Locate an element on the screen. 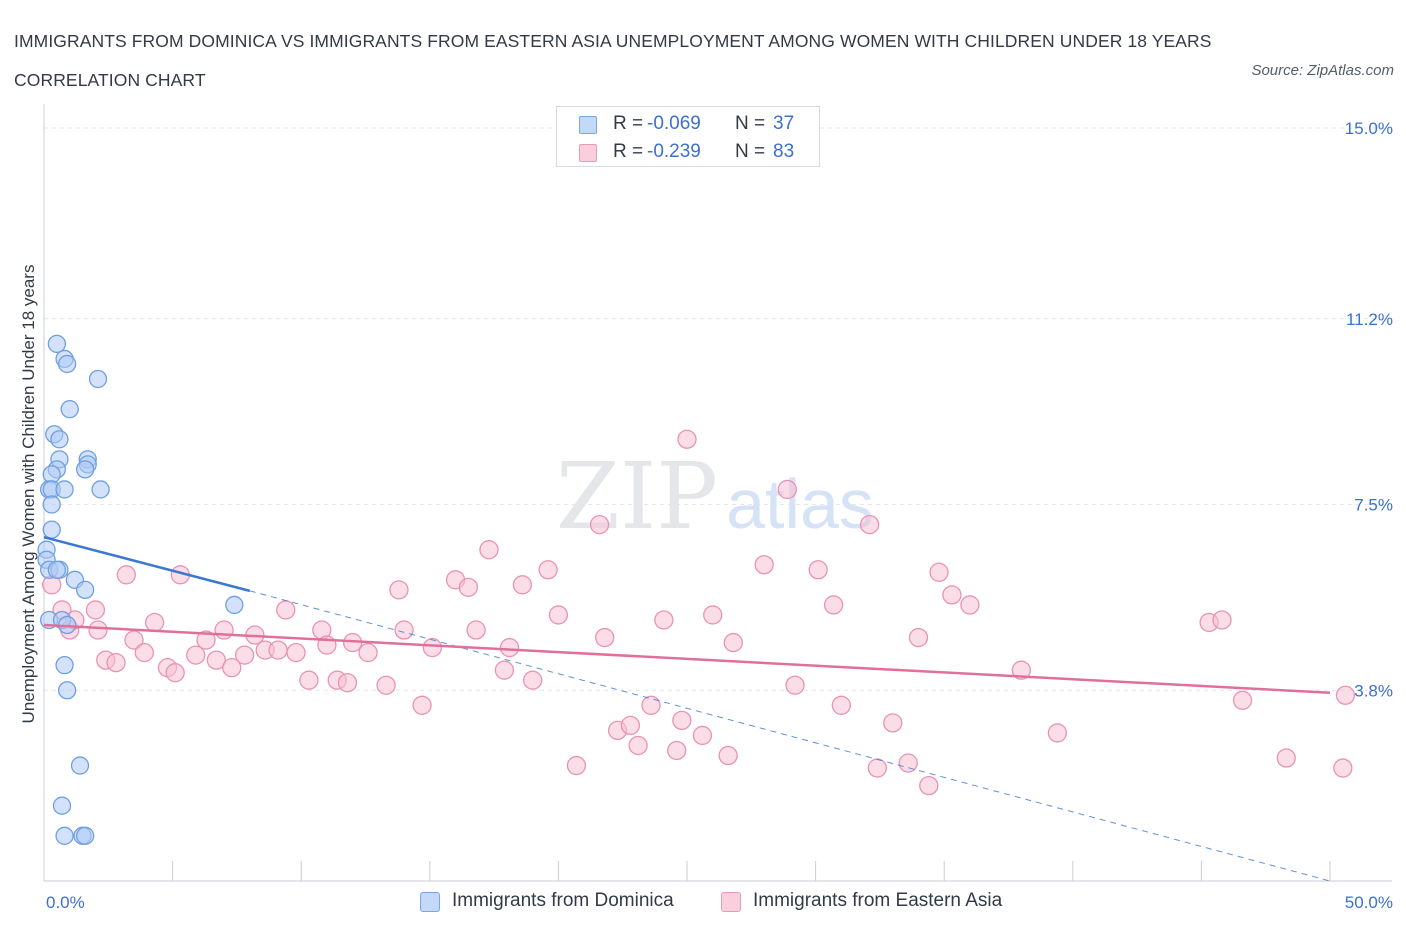 The width and height of the screenshot is (1406, 930). series-swatch-dominica is located at coordinates (430, 902).